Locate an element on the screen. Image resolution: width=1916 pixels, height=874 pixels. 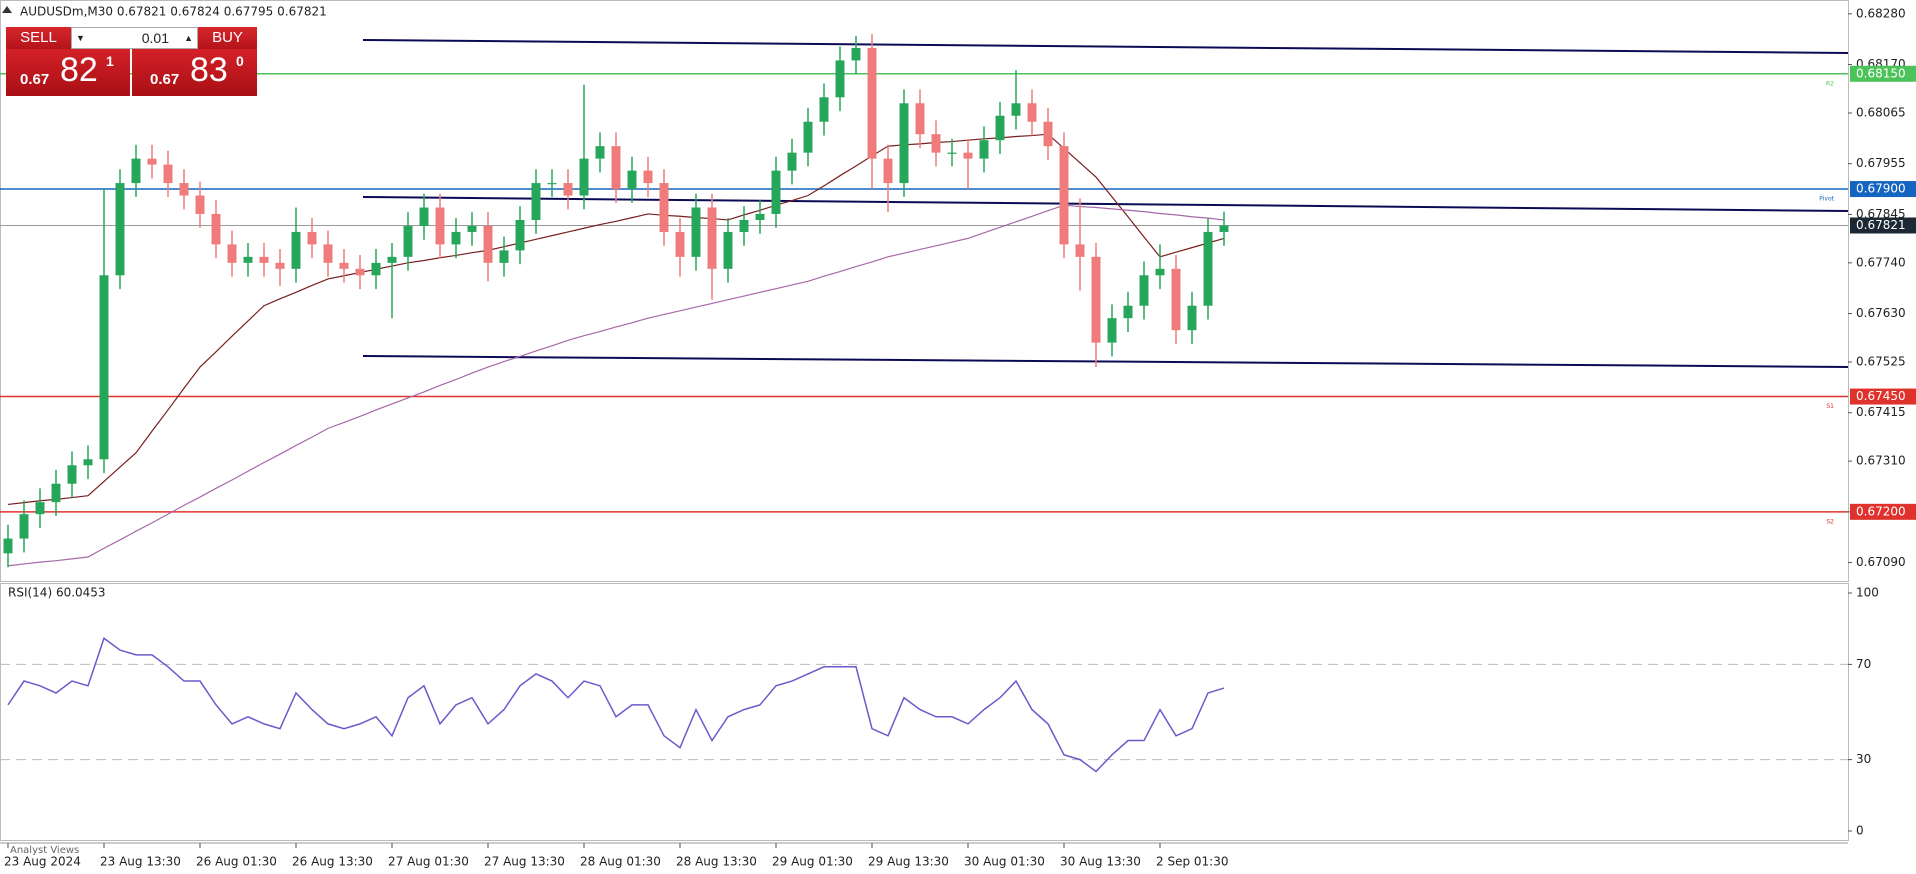
spin-up: ▲ is located at coordinates (188, 38).